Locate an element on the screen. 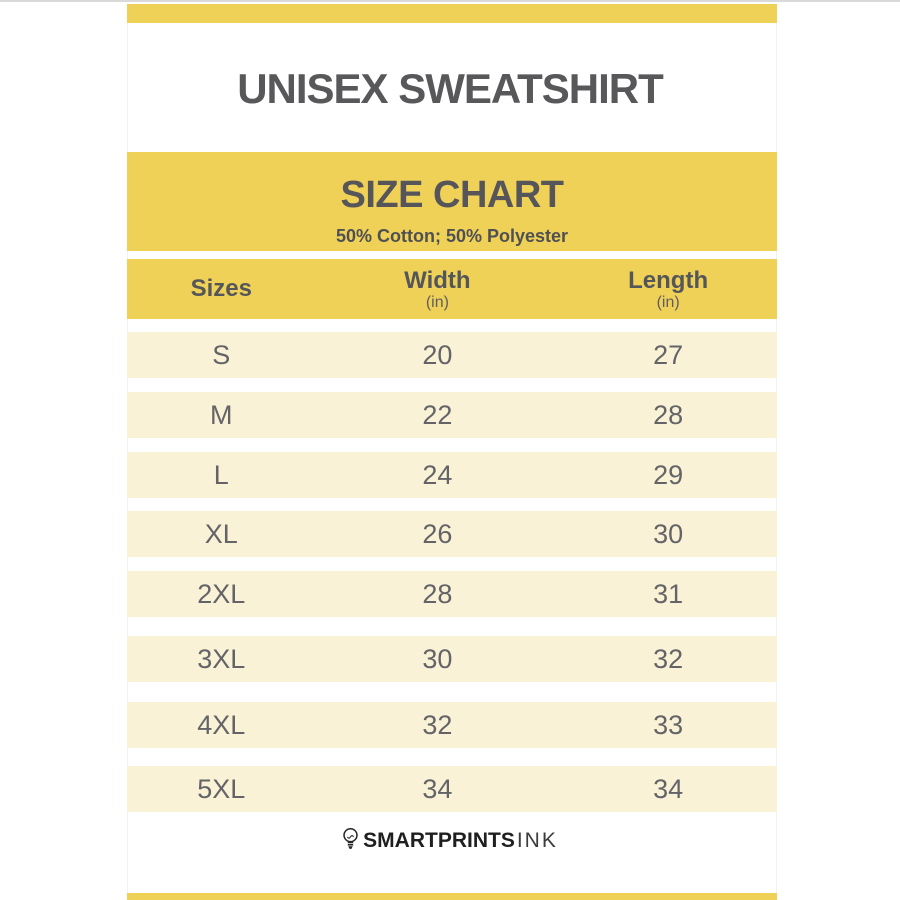 This screenshot has height=900, width=900. width-cell: 22 is located at coordinates (437, 414).